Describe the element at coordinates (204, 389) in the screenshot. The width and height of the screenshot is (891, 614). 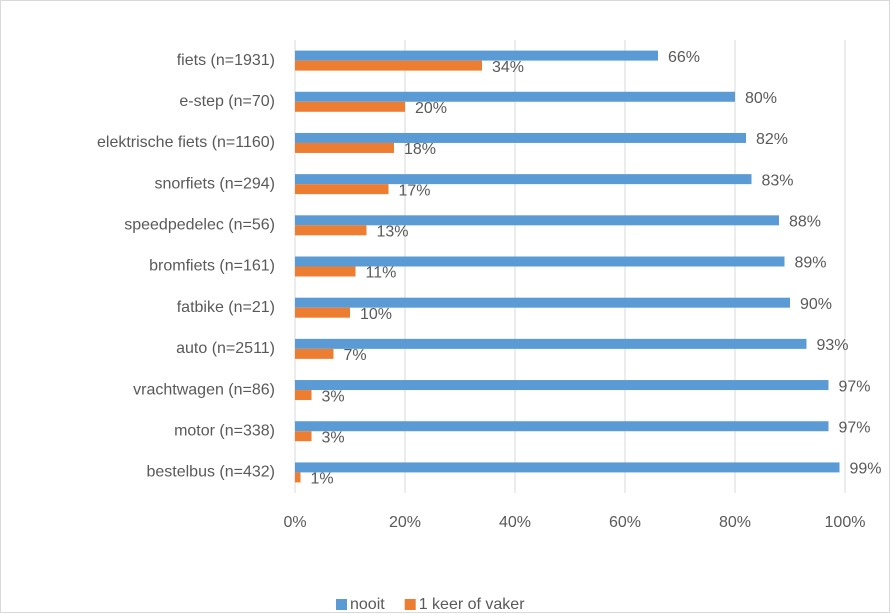
I see `y-tick-label: vrachtwagen (n=86)` at that location.